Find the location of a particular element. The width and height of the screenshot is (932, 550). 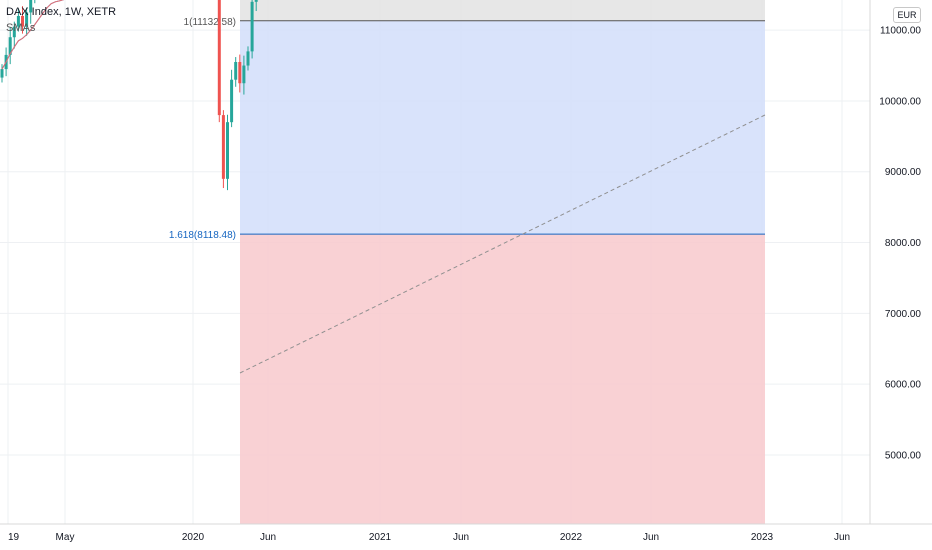

time-axis: 19 May 2020 Jun 2021 Jun 2022 Jun 2023 Jun is located at coordinates (466, 533).